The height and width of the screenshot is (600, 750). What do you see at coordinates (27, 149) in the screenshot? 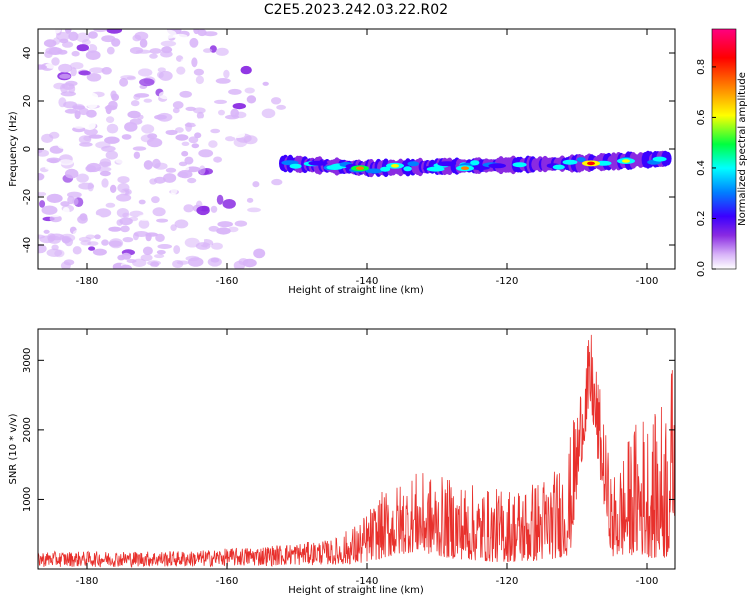
I see `y-tick-label: 0` at bounding box center [27, 149].